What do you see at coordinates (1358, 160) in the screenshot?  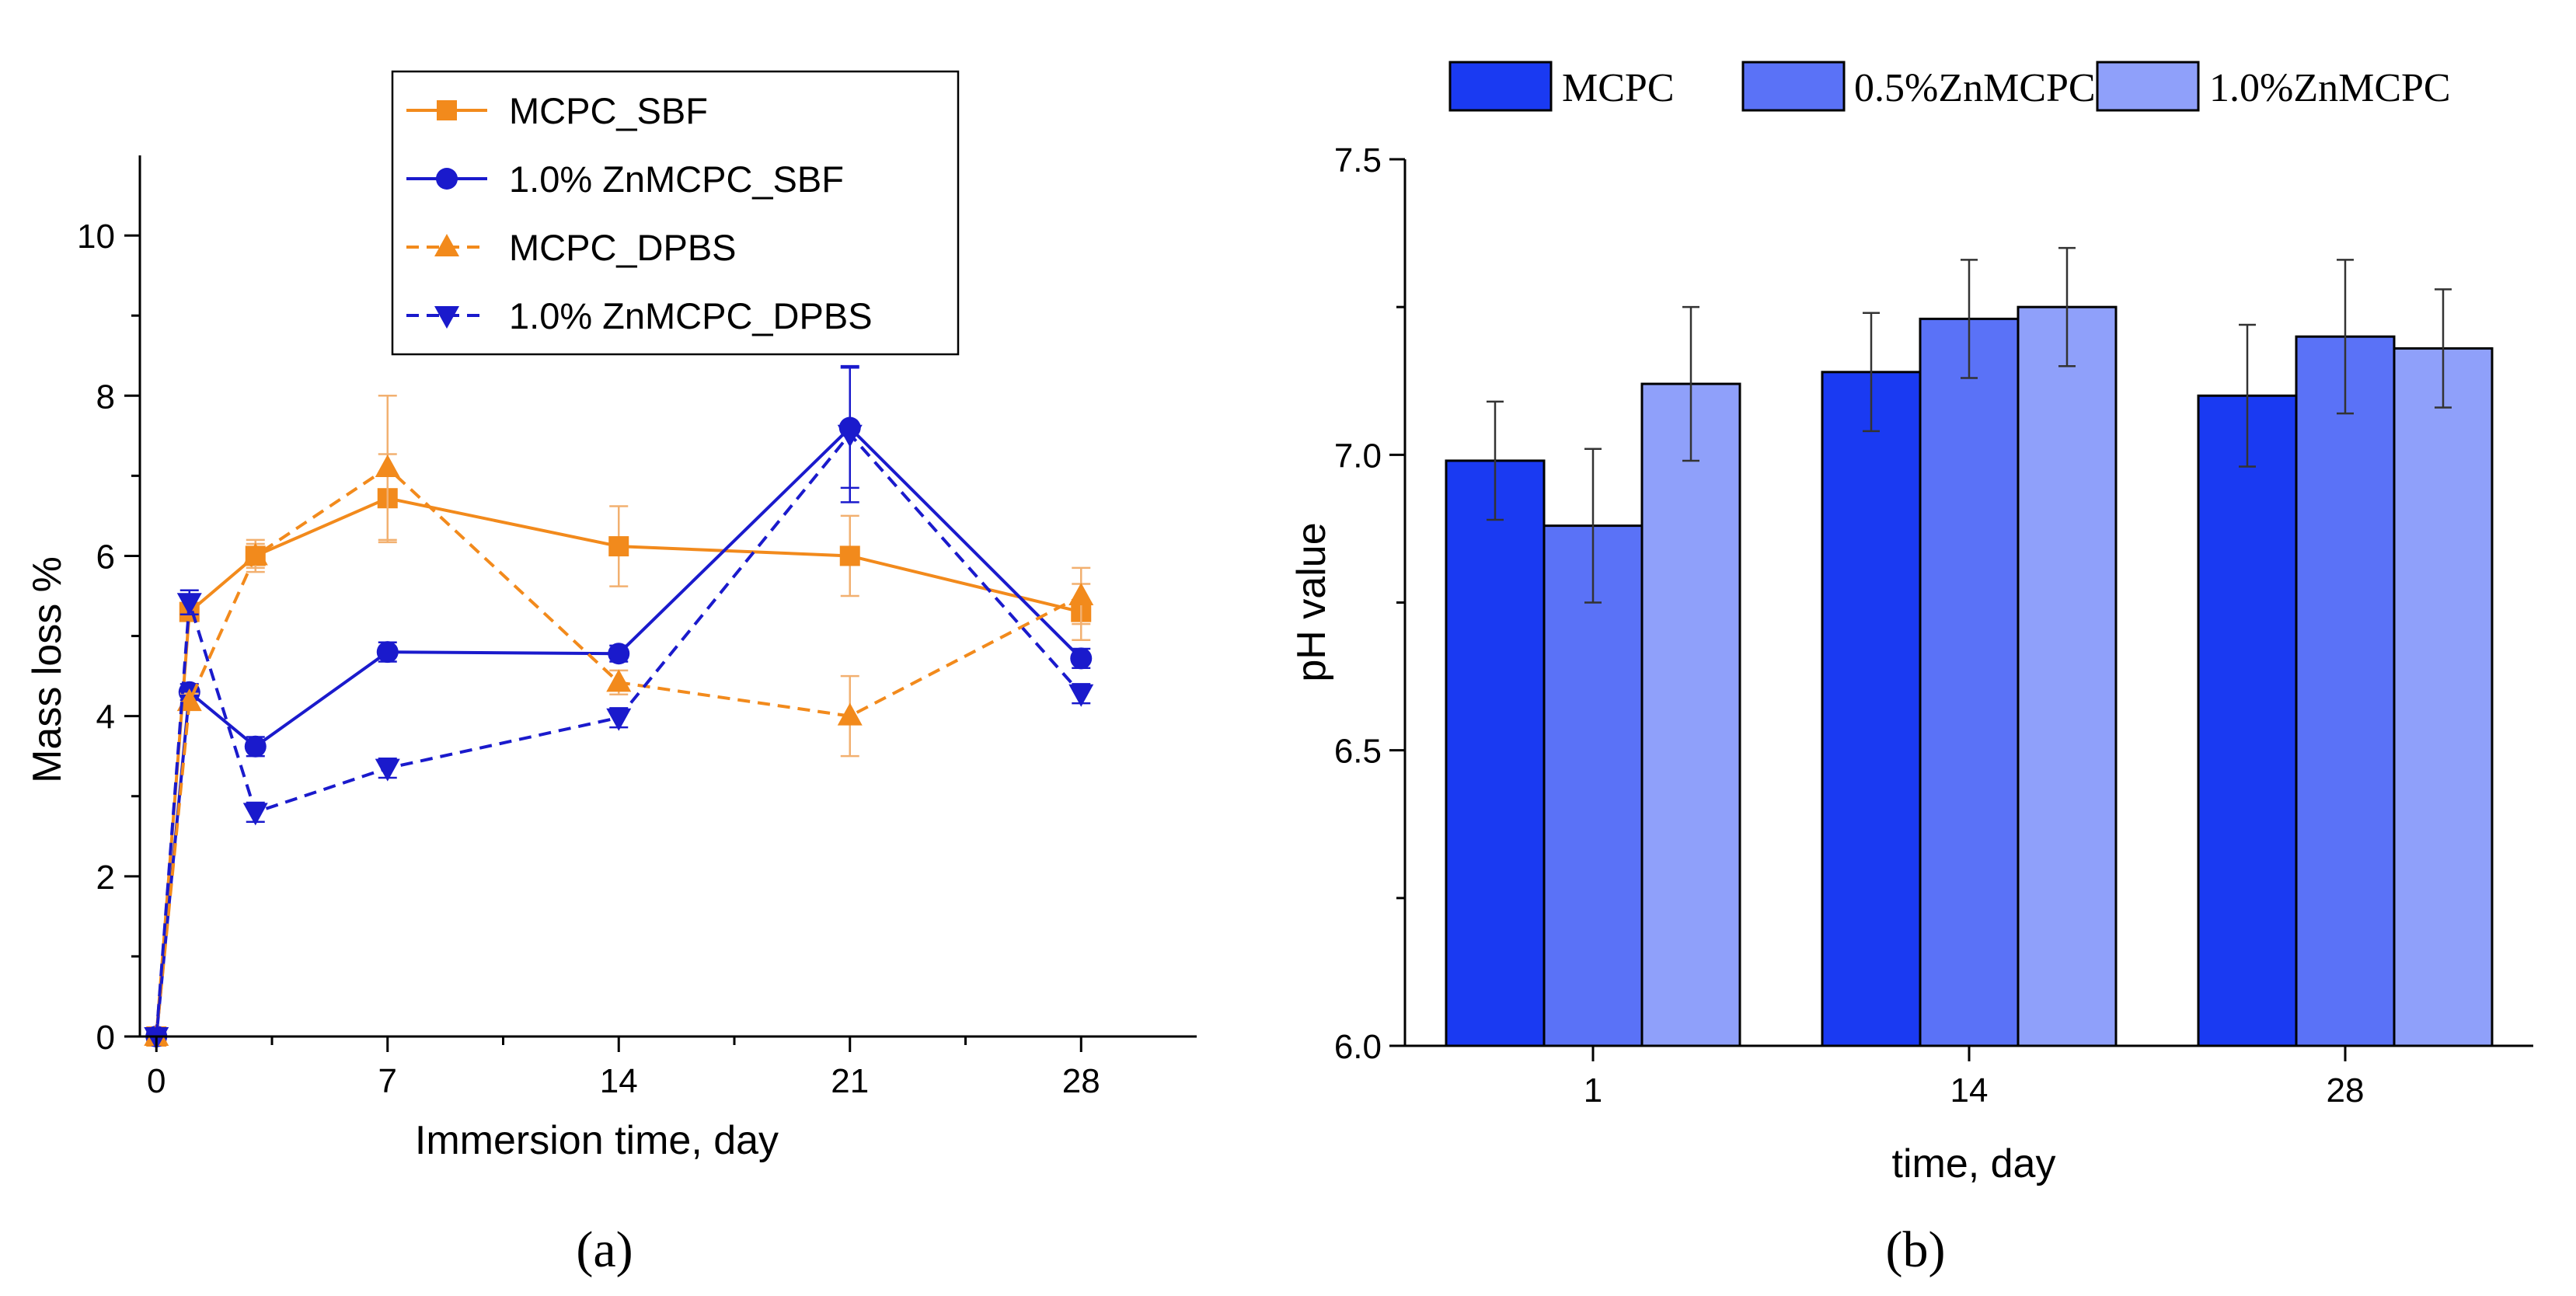 I see `chart-b-y-tick-label: 7.5` at bounding box center [1358, 160].